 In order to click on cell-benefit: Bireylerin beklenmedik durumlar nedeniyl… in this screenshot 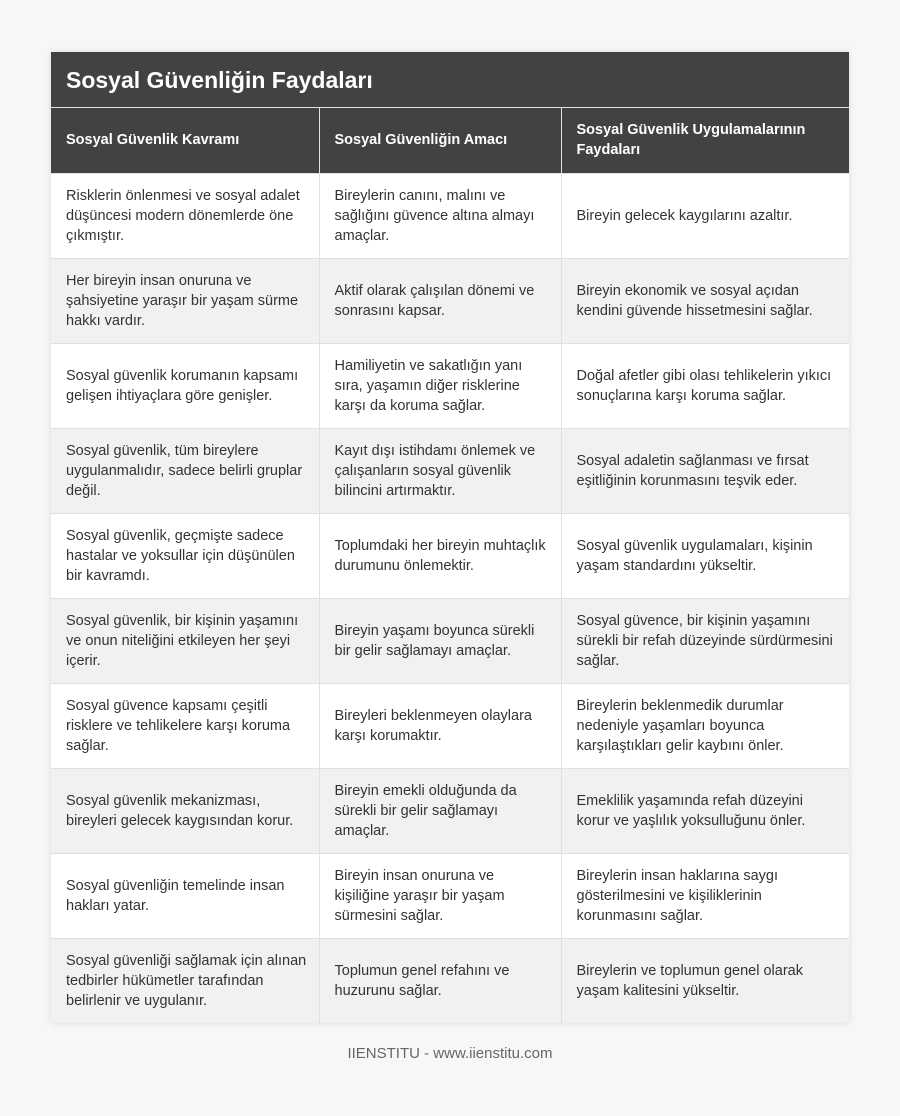, I will do `click(704, 725)`.